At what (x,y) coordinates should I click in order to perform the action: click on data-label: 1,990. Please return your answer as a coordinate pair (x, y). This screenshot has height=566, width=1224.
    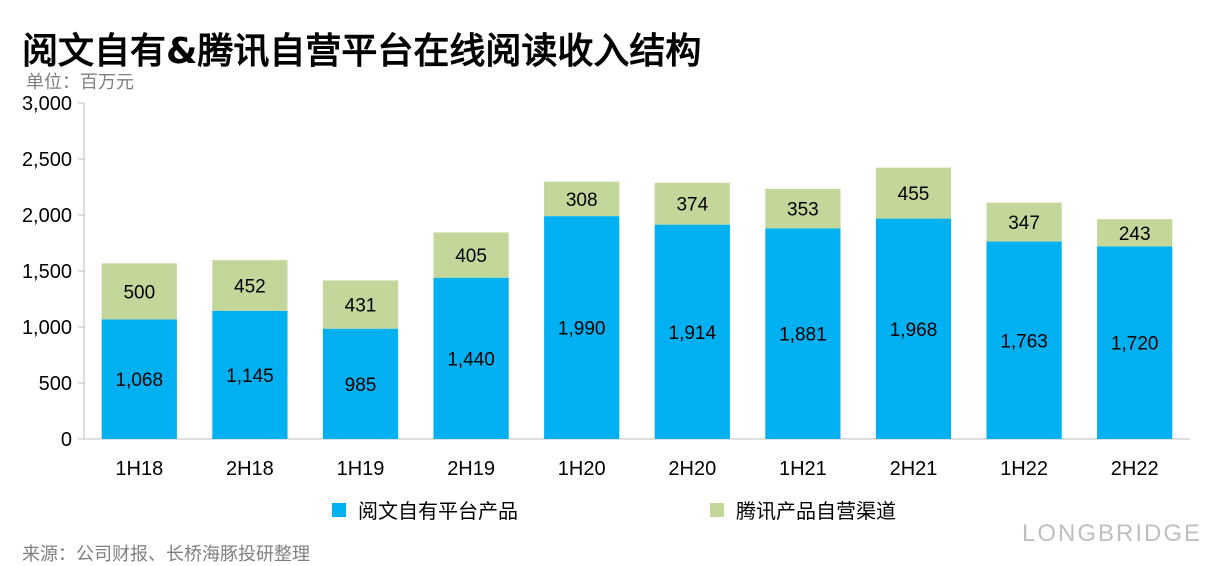
    Looking at the image, I should click on (582, 329).